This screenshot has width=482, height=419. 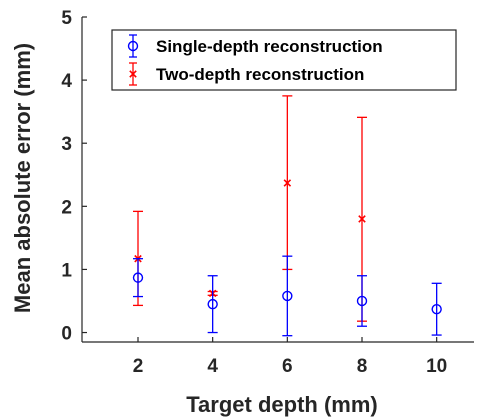 I want to click on legend-marker-single-depth-icon, so click(x=133, y=46).